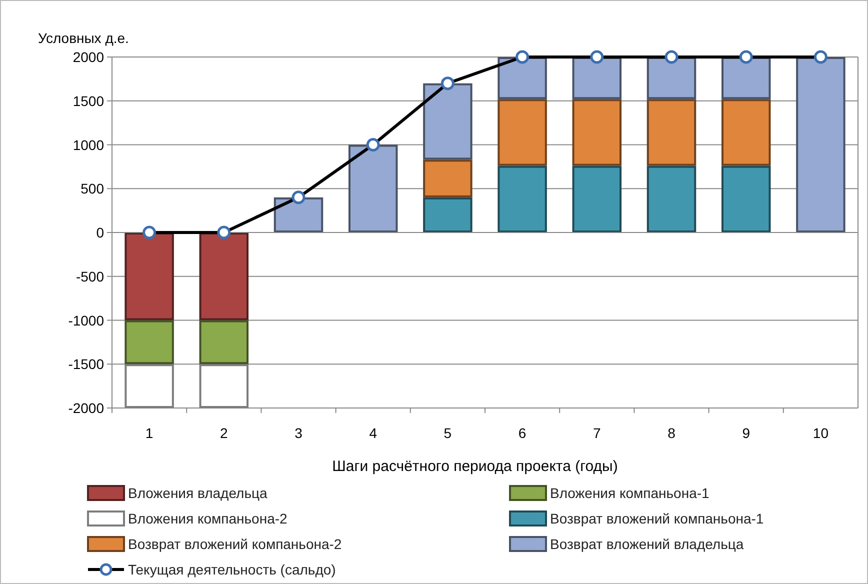 The height and width of the screenshot is (584, 868). What do you see at coordinates (88, 144) in the screenshot?
I see `y-tick-label: 1000` at bounding box center [88, 144].